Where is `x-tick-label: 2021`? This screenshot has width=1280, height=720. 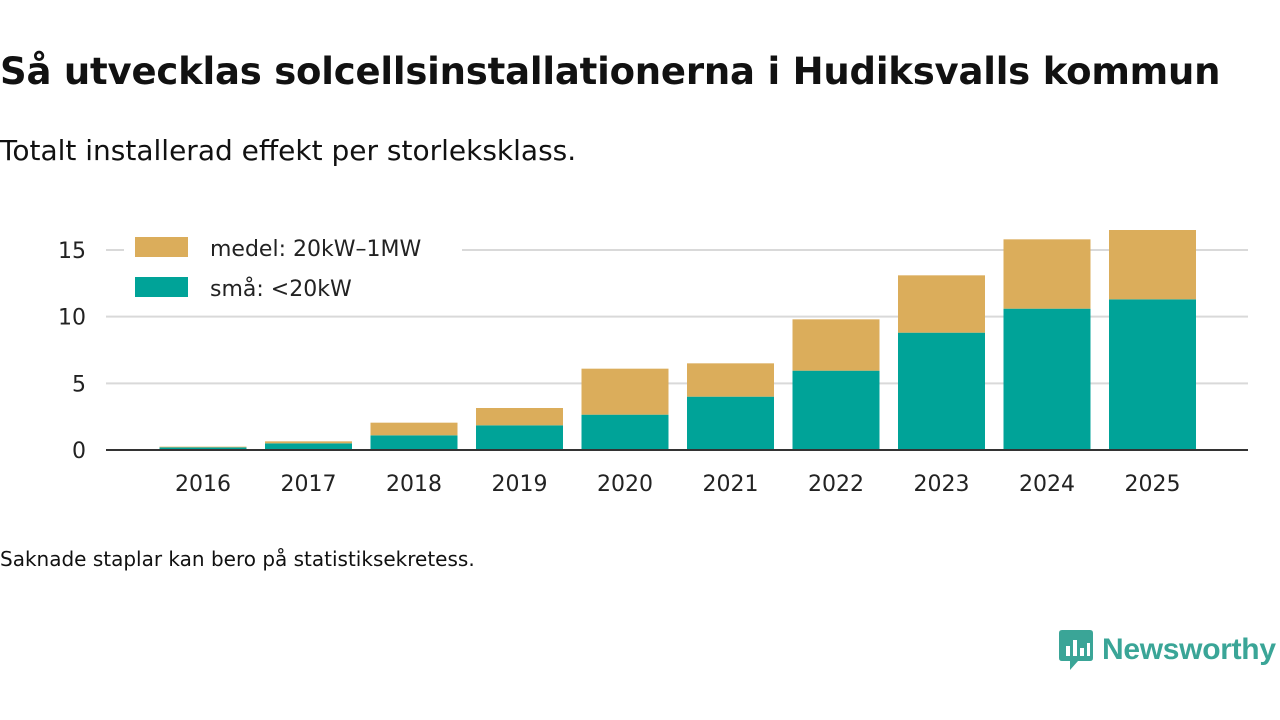 x-tick-label: 2021 is located at coordinates (731, 484).